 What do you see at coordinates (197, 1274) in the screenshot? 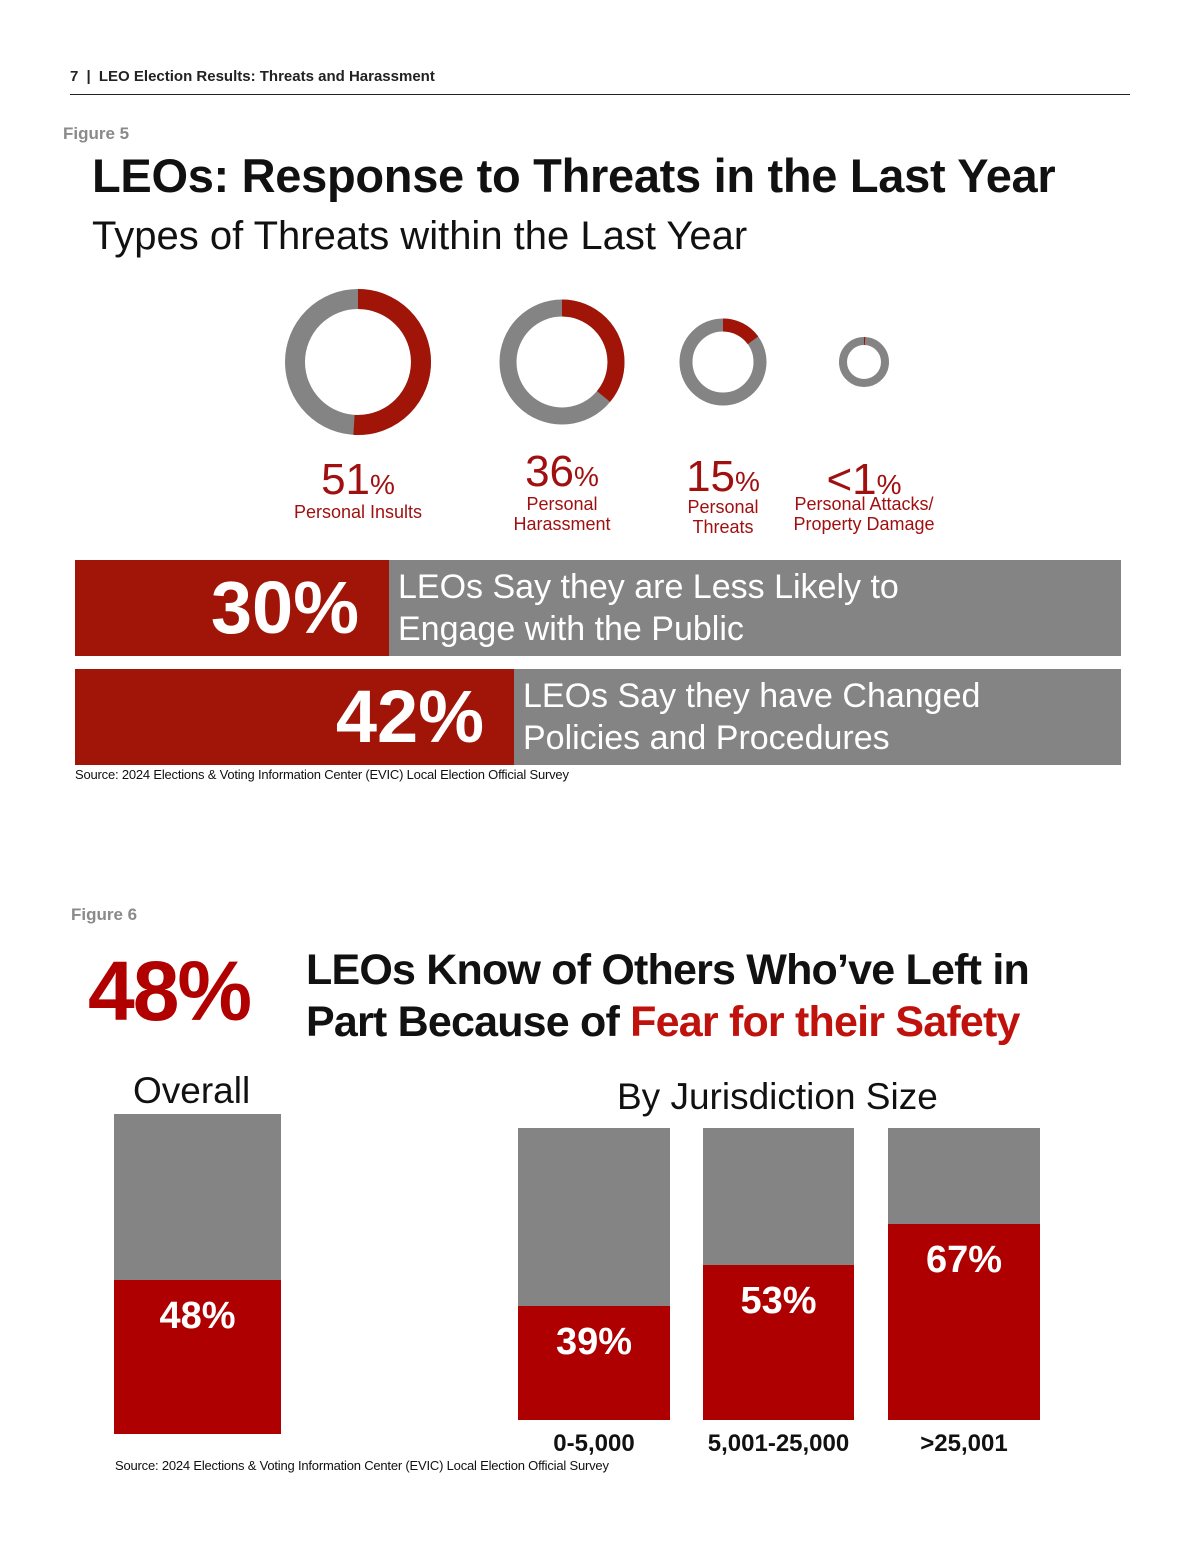
I see `vbar: 48%` at bounding box center [197, 1274].